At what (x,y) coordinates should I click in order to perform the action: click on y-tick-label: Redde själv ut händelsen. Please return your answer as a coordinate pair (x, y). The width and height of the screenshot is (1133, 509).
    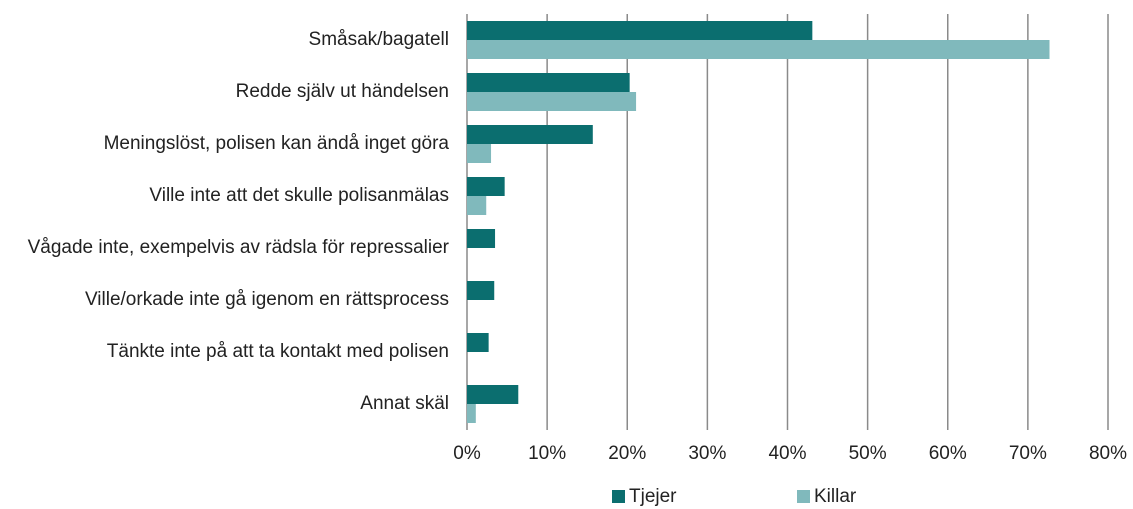
    Looking at the image, I should click on (342, 91).